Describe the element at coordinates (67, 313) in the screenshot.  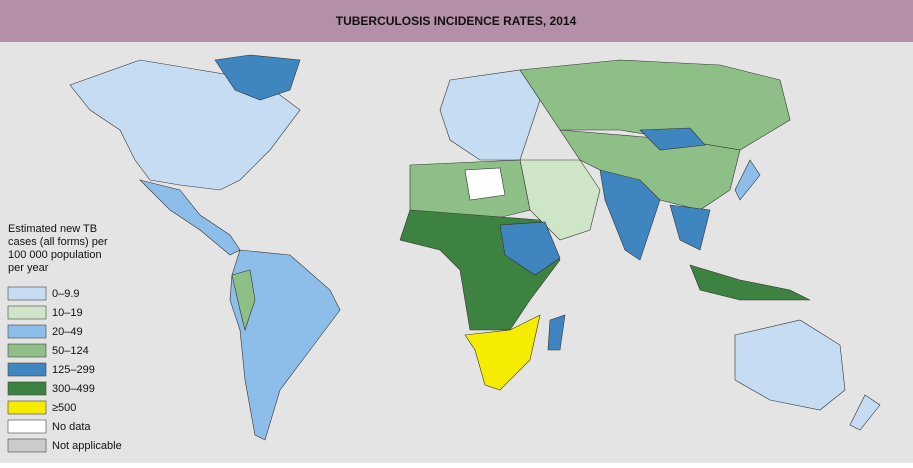
I see `legend-label: 10–19` at that location.